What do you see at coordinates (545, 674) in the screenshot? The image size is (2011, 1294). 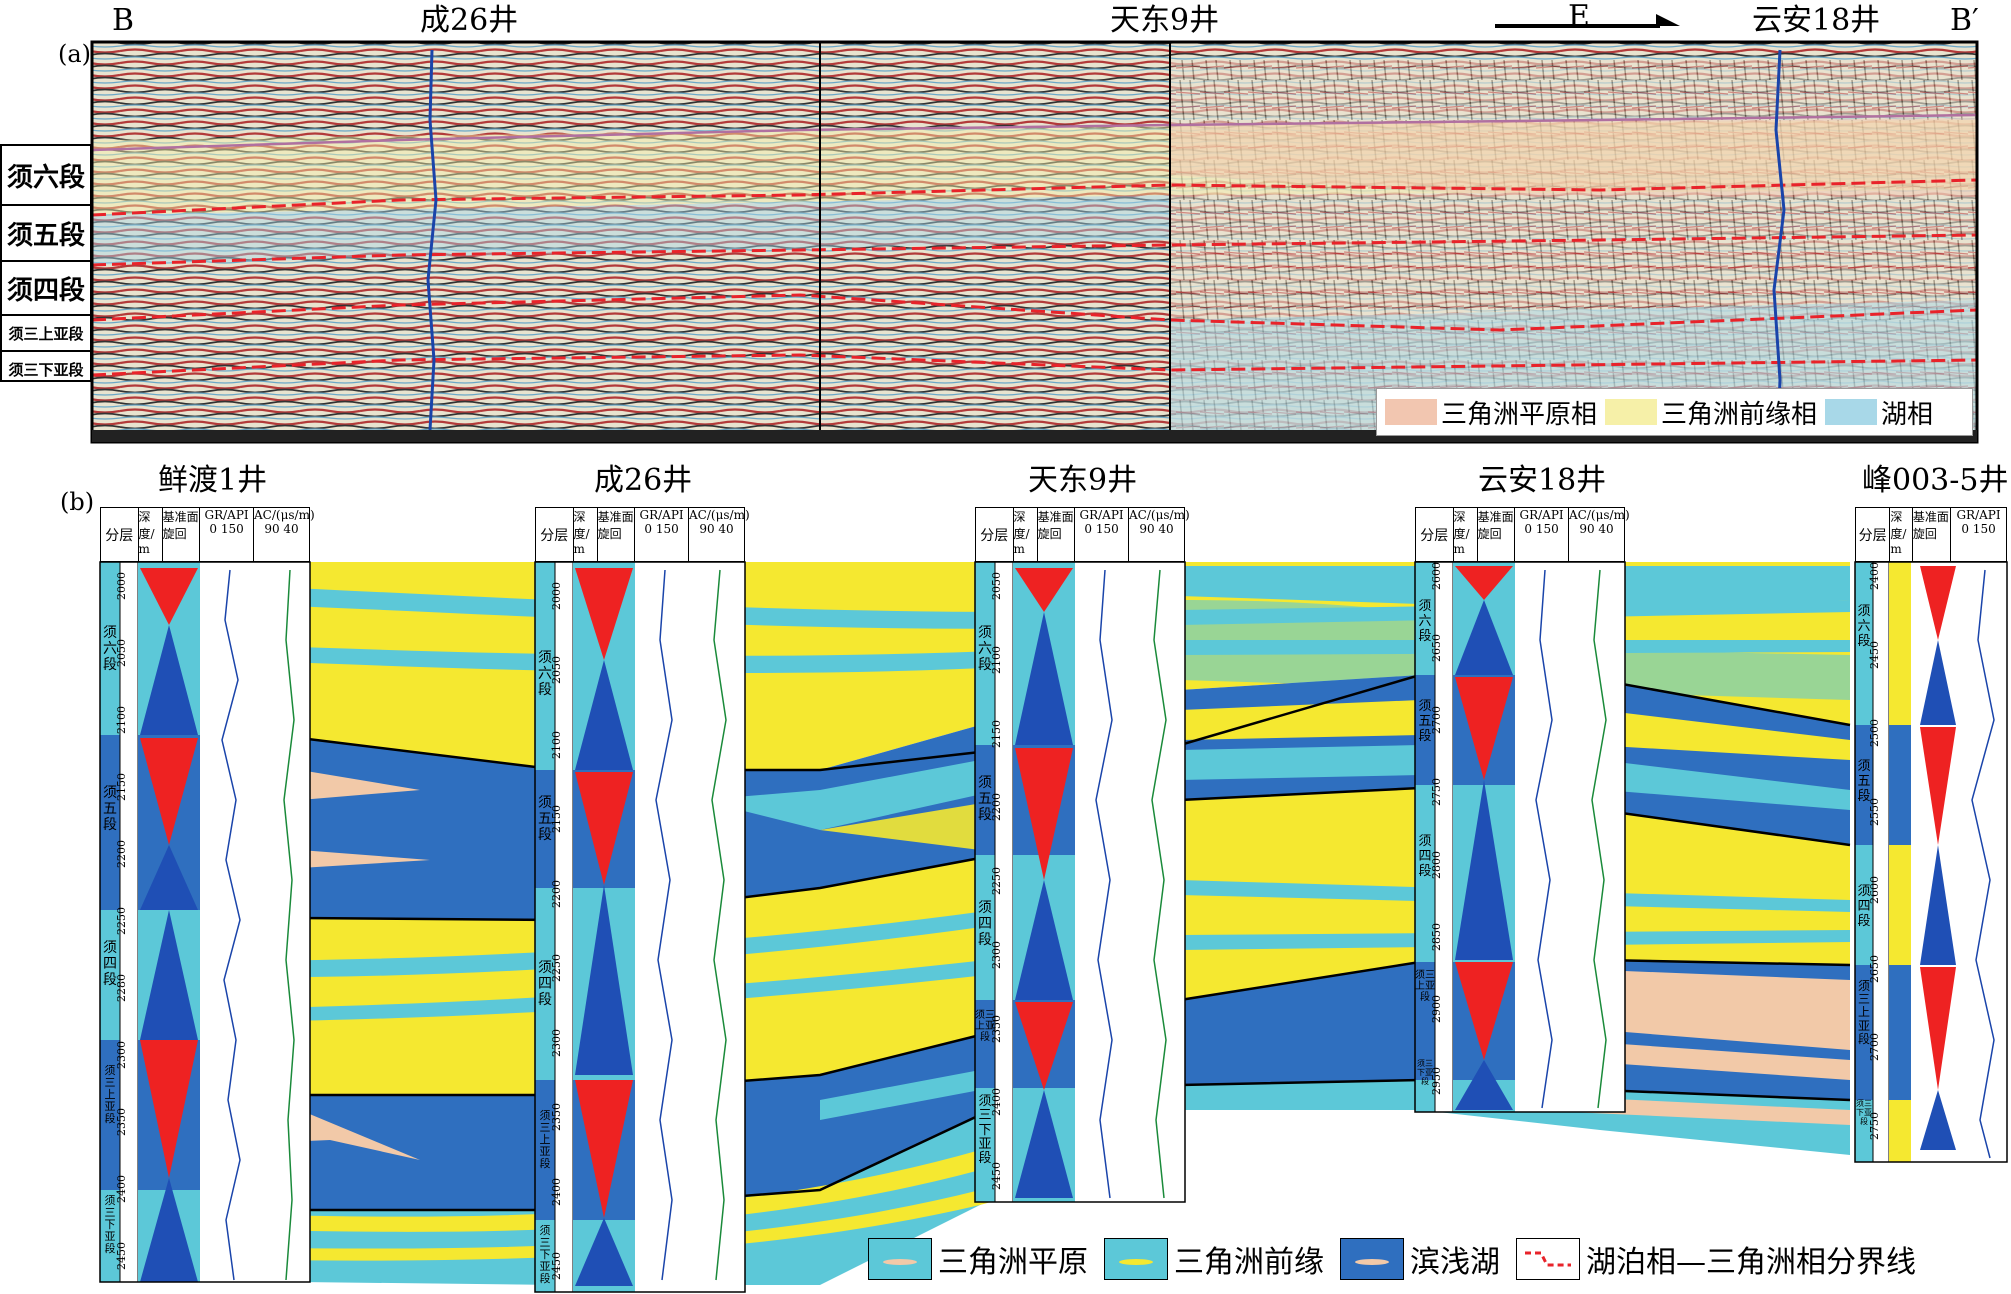 I see `well-2-unit-1: 须六段` at bounding box center [545, 674].